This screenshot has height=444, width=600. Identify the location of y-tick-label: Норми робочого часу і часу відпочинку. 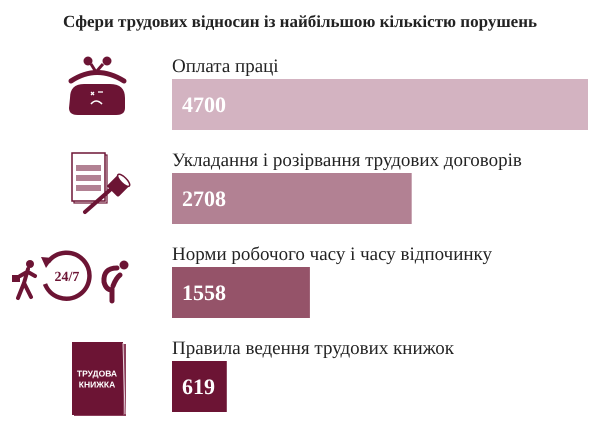
(332, 254).